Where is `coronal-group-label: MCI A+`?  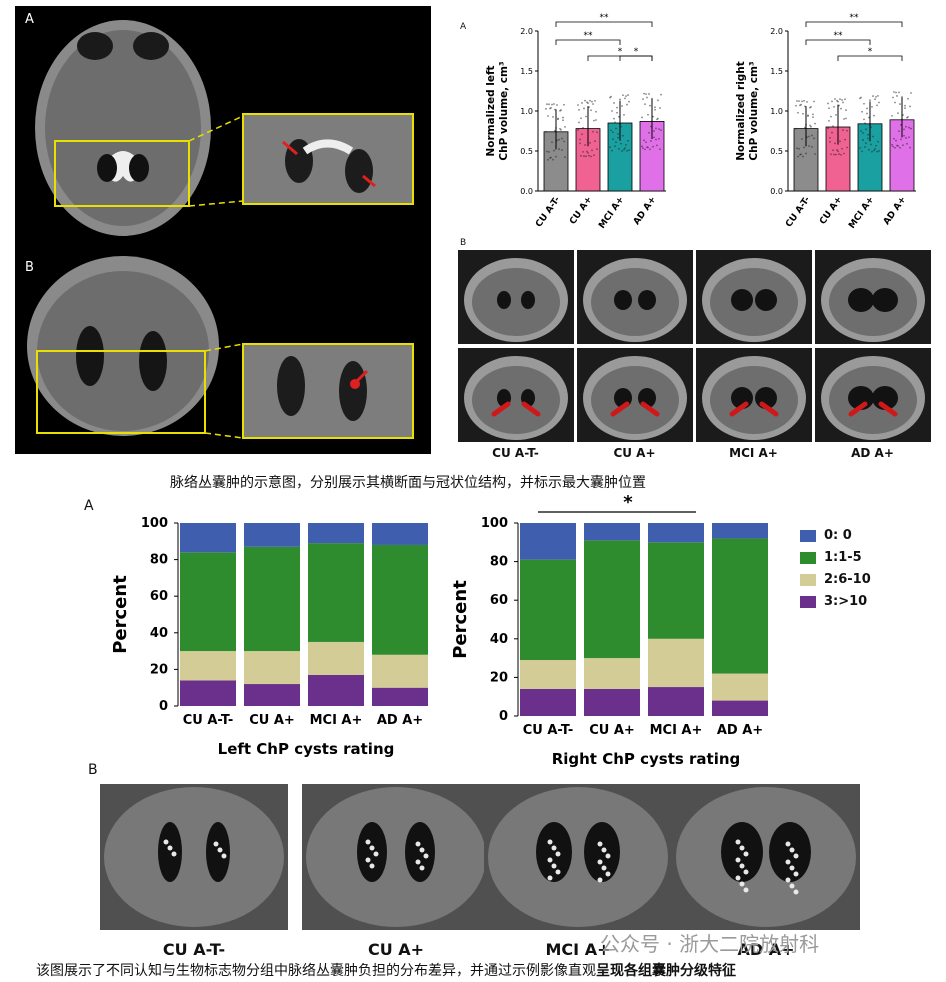
coronal-group-label: MCI A+ is located at coordinates (753, 453).